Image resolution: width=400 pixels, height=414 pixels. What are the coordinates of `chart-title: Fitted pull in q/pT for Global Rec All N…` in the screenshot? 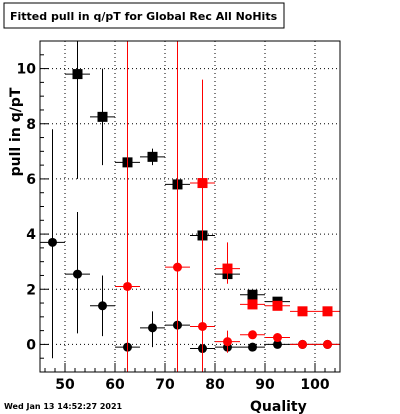 It's located at (144, 16).